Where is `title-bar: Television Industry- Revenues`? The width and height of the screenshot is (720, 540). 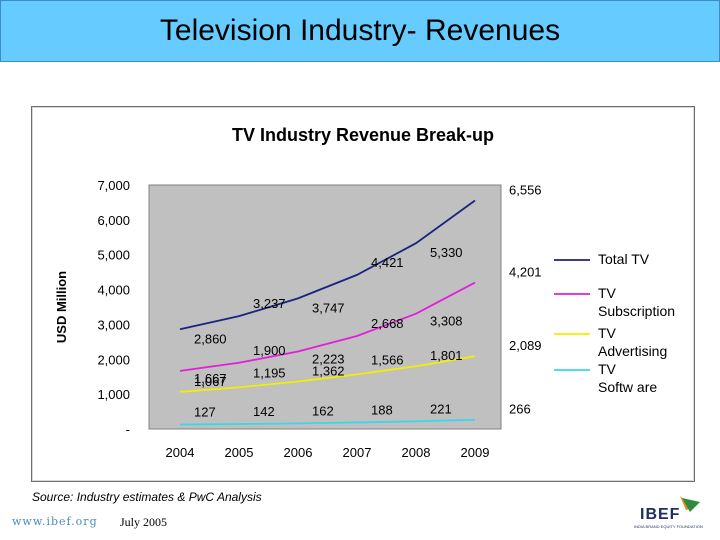
title-bar: Television Industry- Revenues is located at coordinates (360, 31).